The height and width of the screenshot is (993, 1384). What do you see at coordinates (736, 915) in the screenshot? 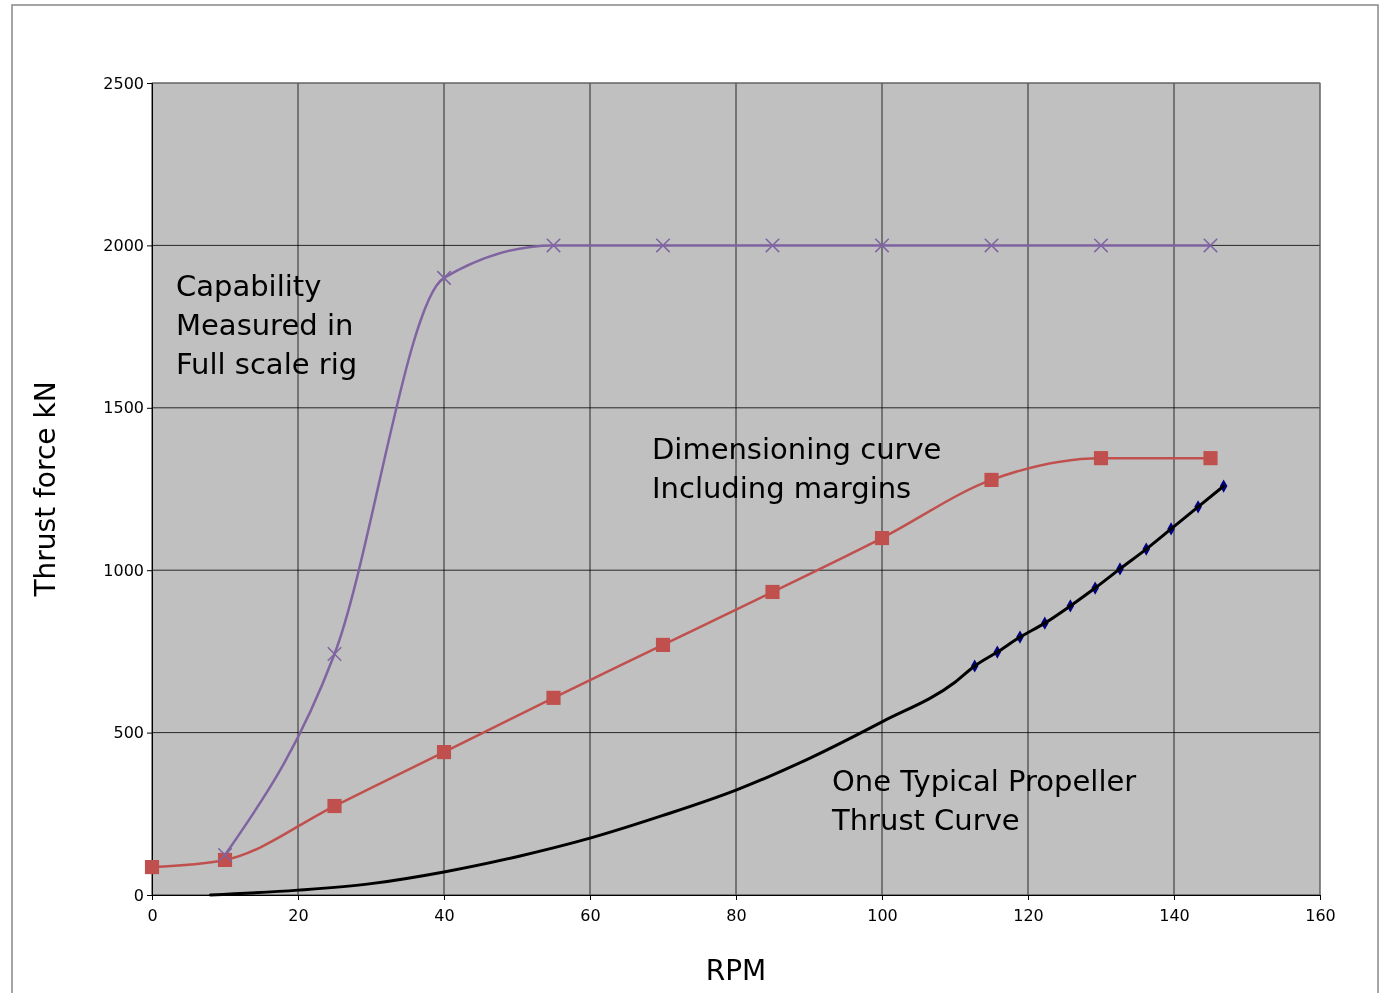
I see `x-tick-label: 80` at bounding box center [736, 915].